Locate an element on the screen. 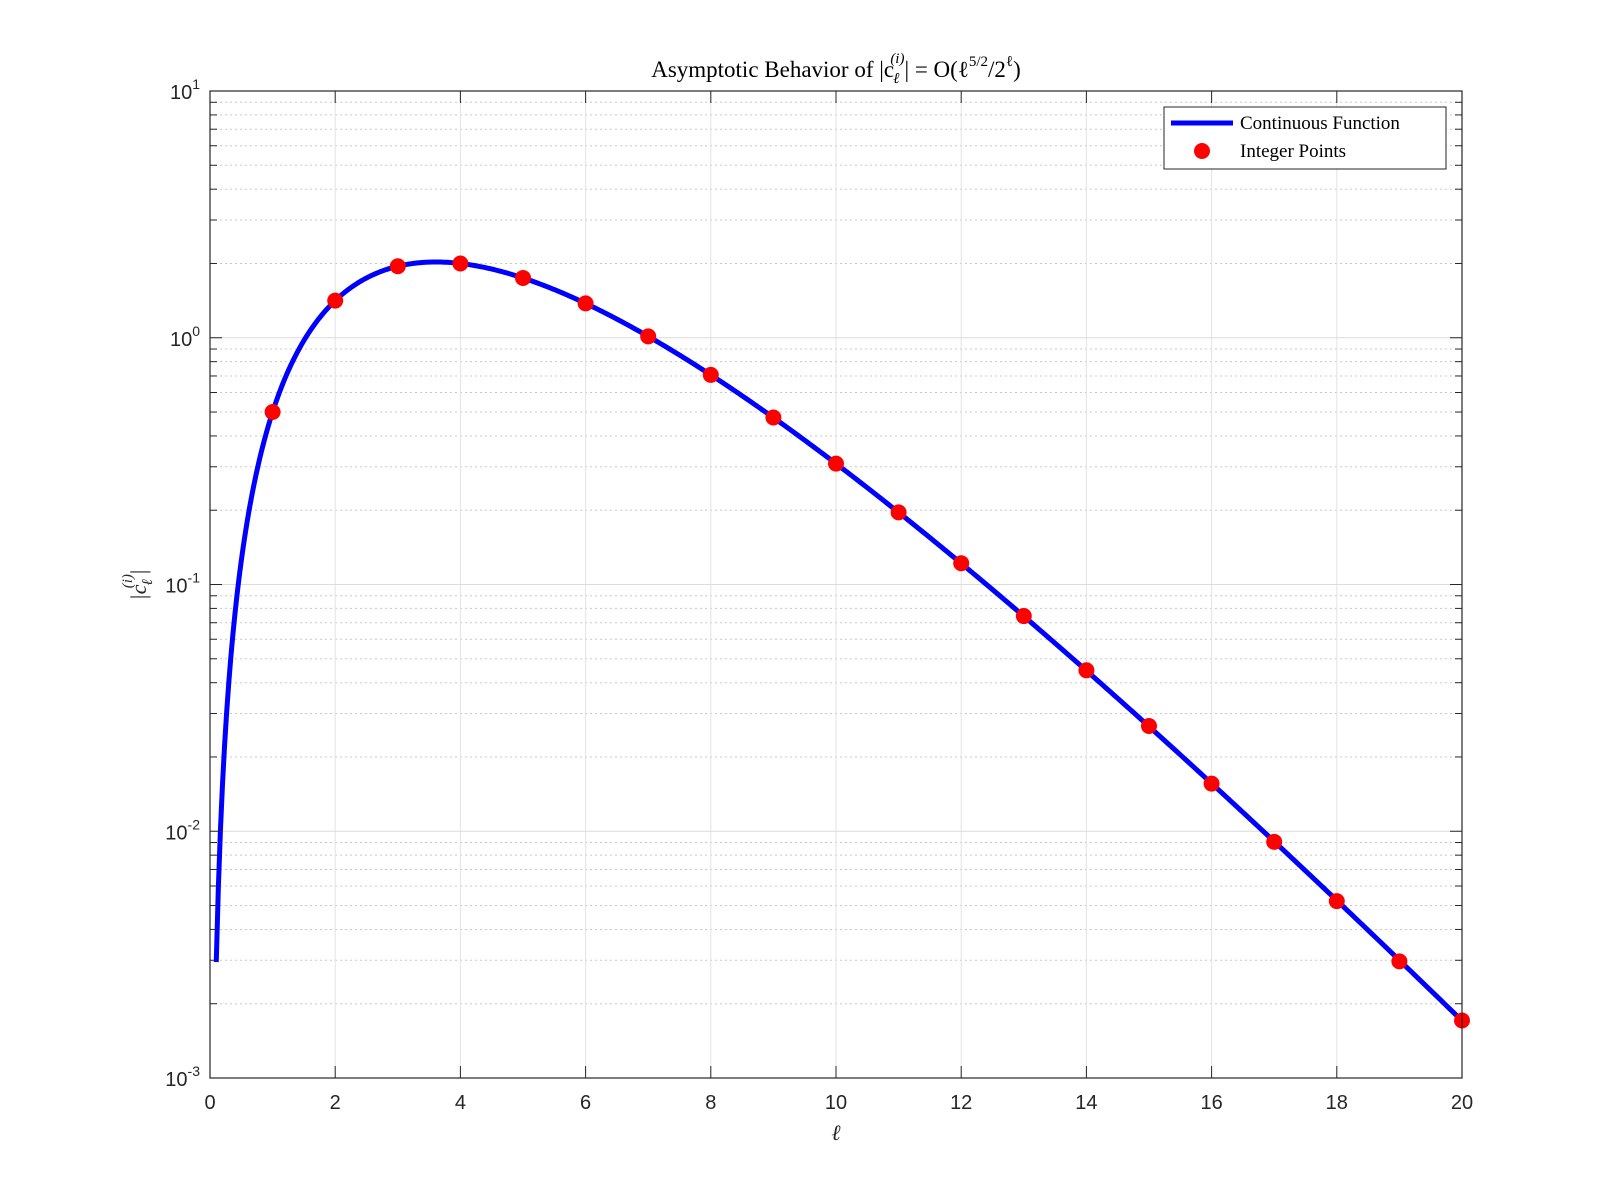 Image resolution: width=1600 pixels, height=1200 pixels. title-middle2: /2 is located at coordinates (997, 69).